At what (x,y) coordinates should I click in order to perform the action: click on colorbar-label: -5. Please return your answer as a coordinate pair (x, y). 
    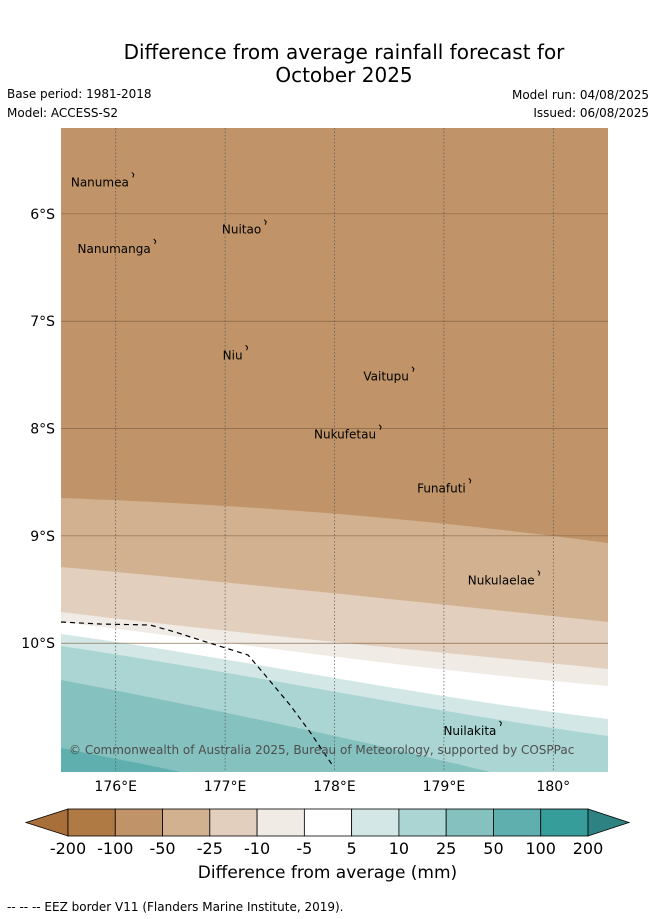
    Looking at the image, I should click on (304, 848).